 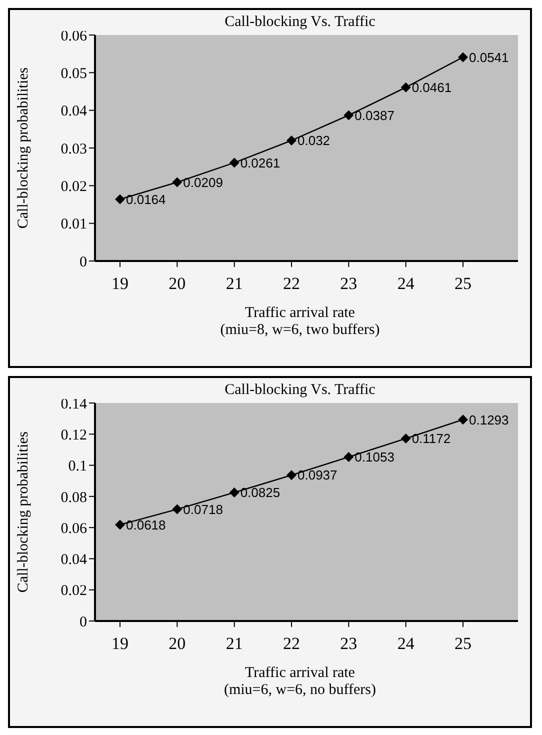 What do you see at coordinates (73, 74) in the screenshot?
I see `y-tick-label: 0.05` at bounding box center [73, 74].